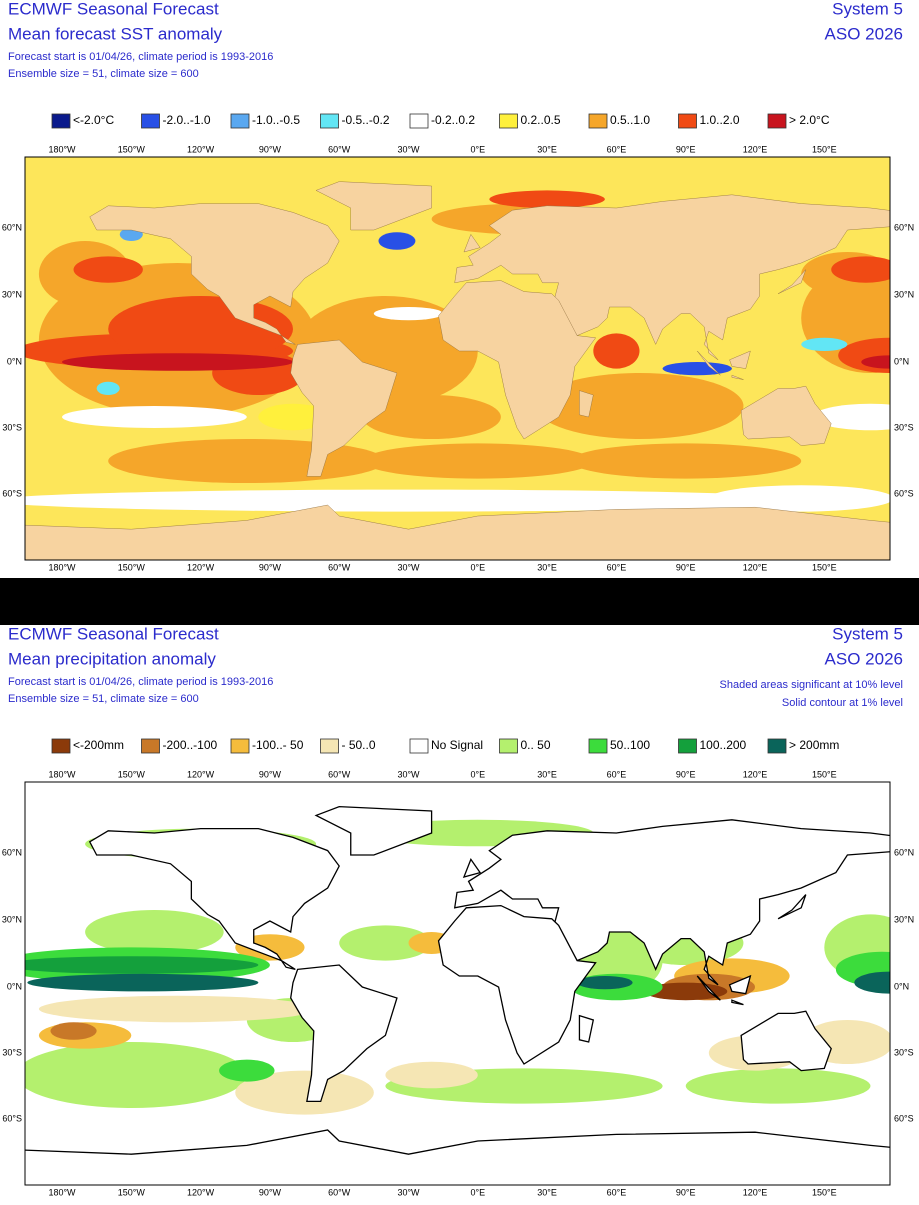  Describe the element at coordinates (864, 658) in the screenshot. I see `header-title: ASO 2026` at that location.